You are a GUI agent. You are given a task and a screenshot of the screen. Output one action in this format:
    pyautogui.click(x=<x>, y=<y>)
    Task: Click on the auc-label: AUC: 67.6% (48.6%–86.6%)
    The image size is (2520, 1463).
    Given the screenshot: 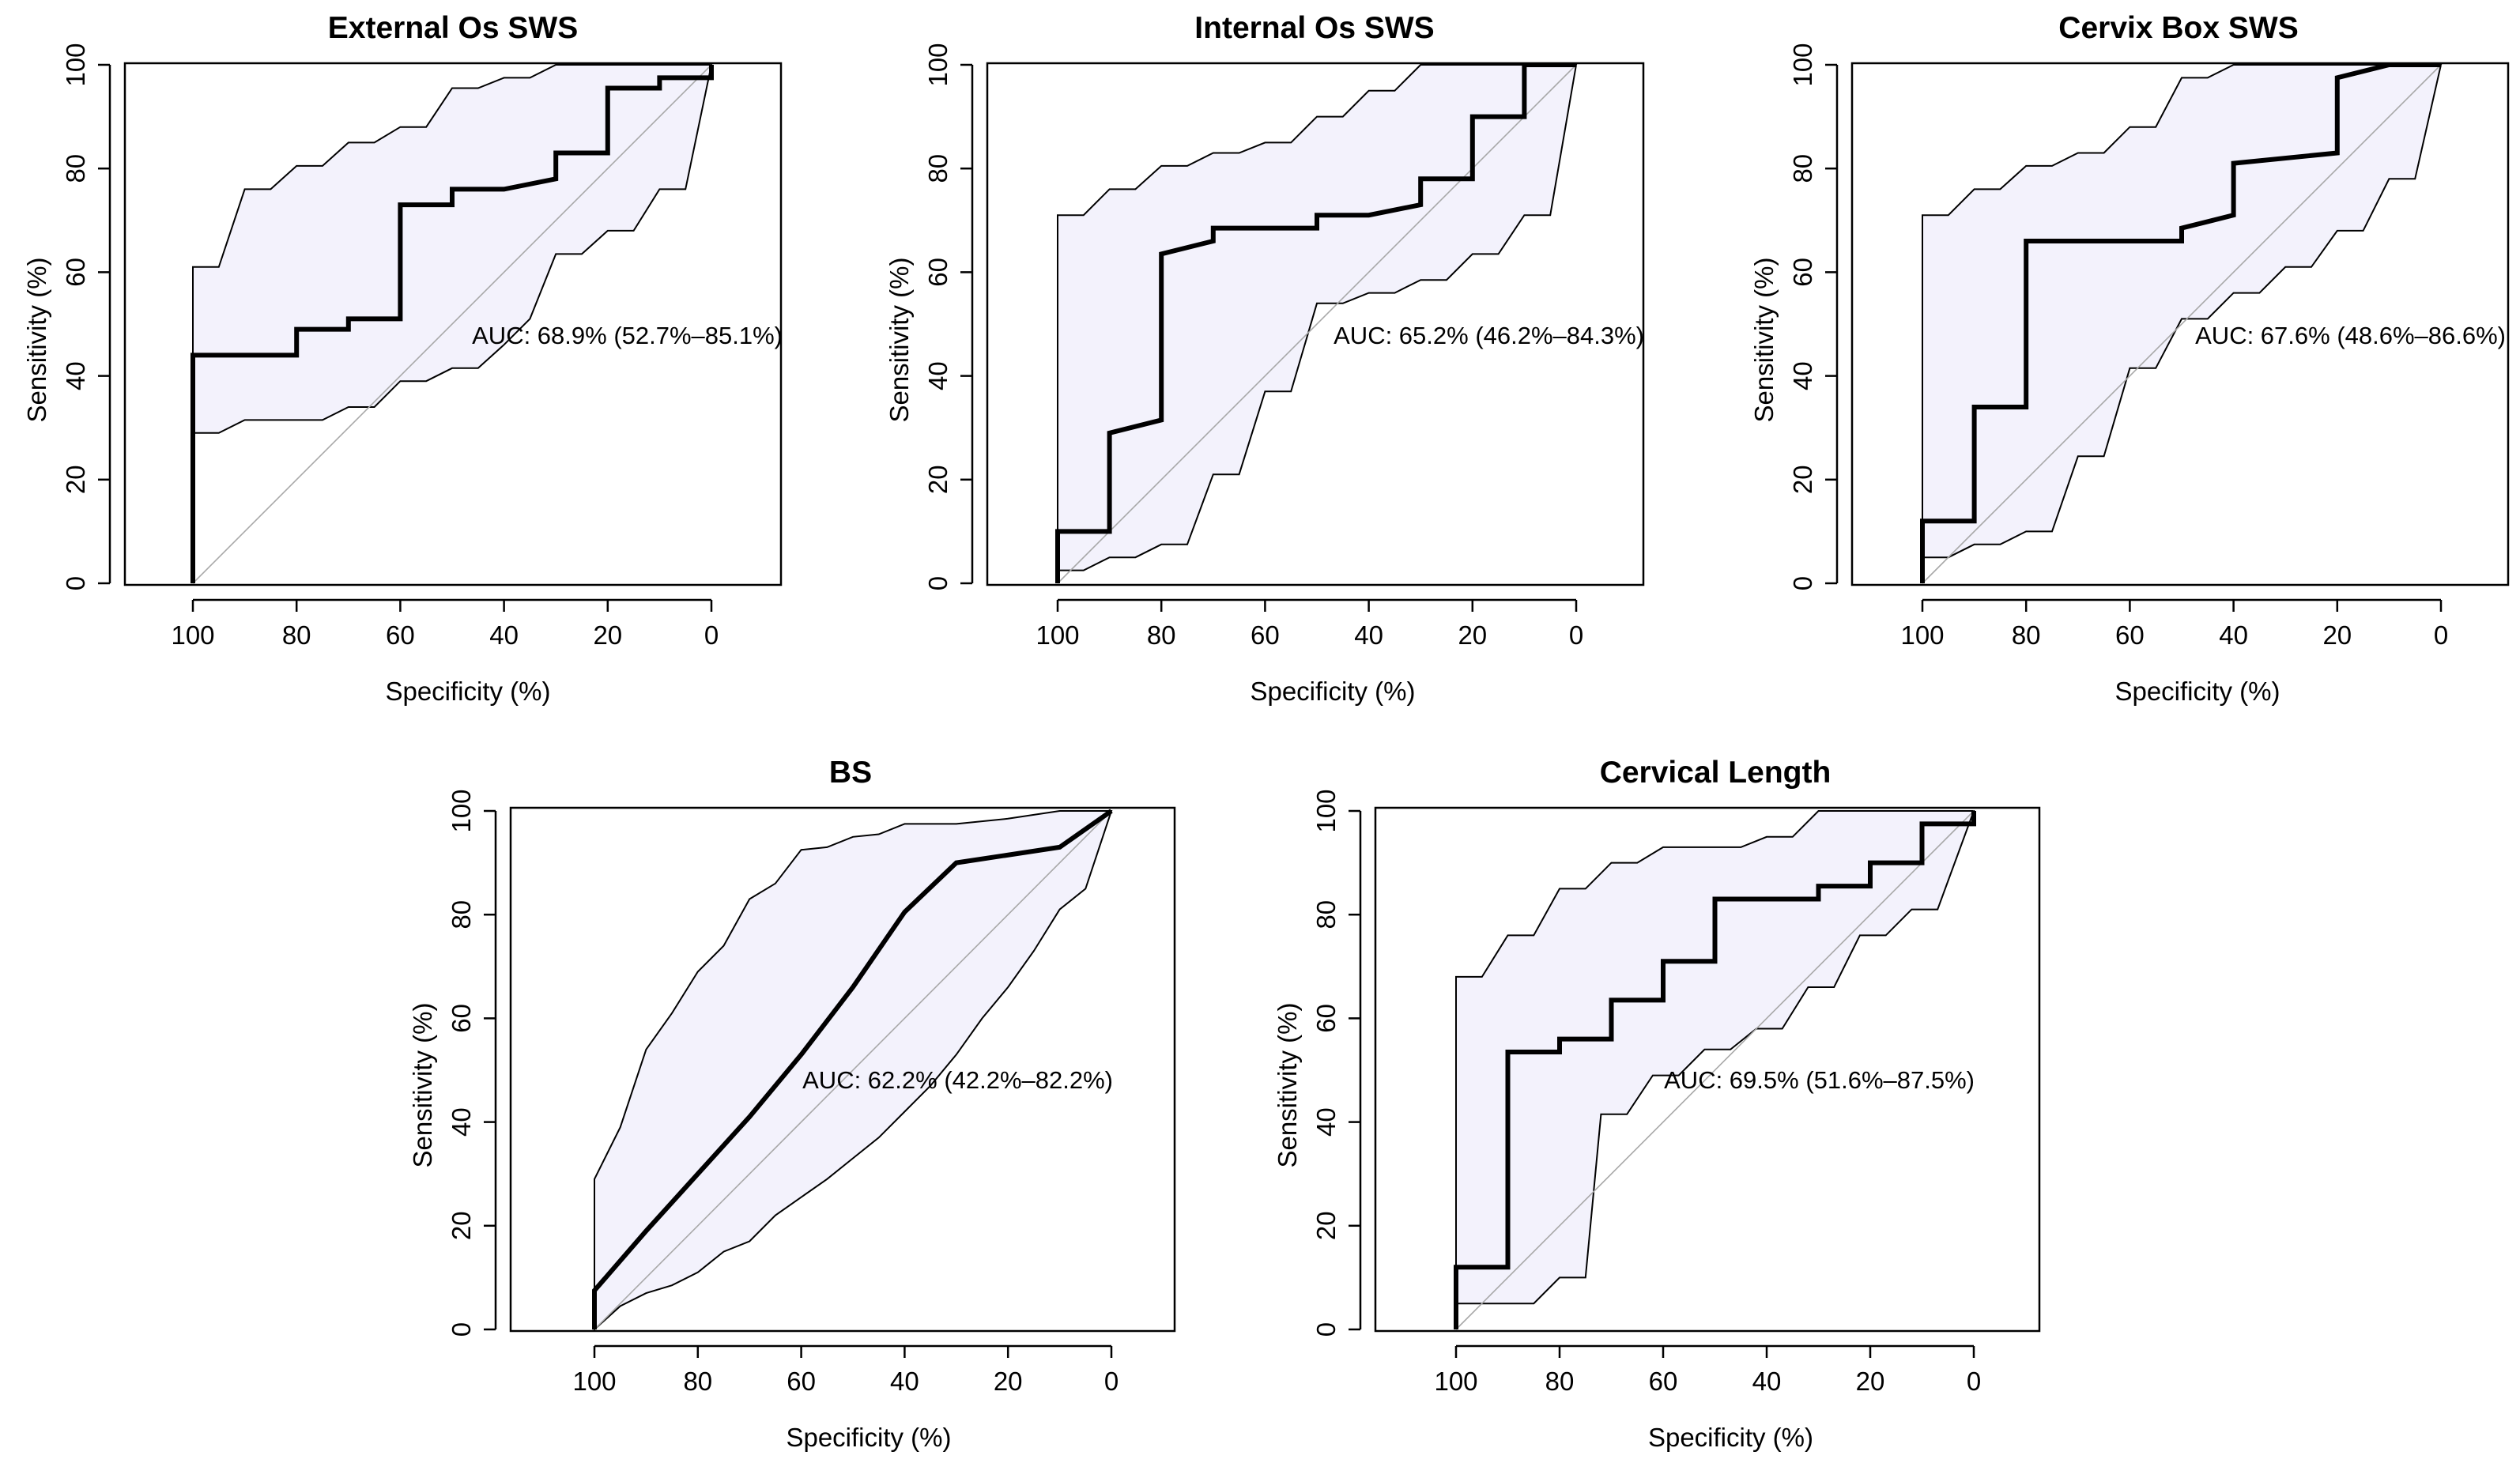 What is the action you would take?
    pyautogui.click(x=2350, y=335)
    